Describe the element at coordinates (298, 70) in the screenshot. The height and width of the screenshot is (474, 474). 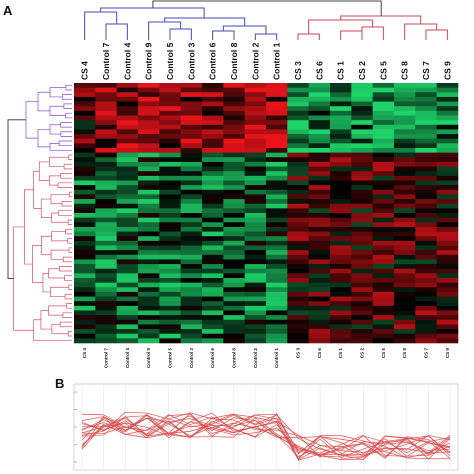
I see `top-sample-label: CS 3` at that location.